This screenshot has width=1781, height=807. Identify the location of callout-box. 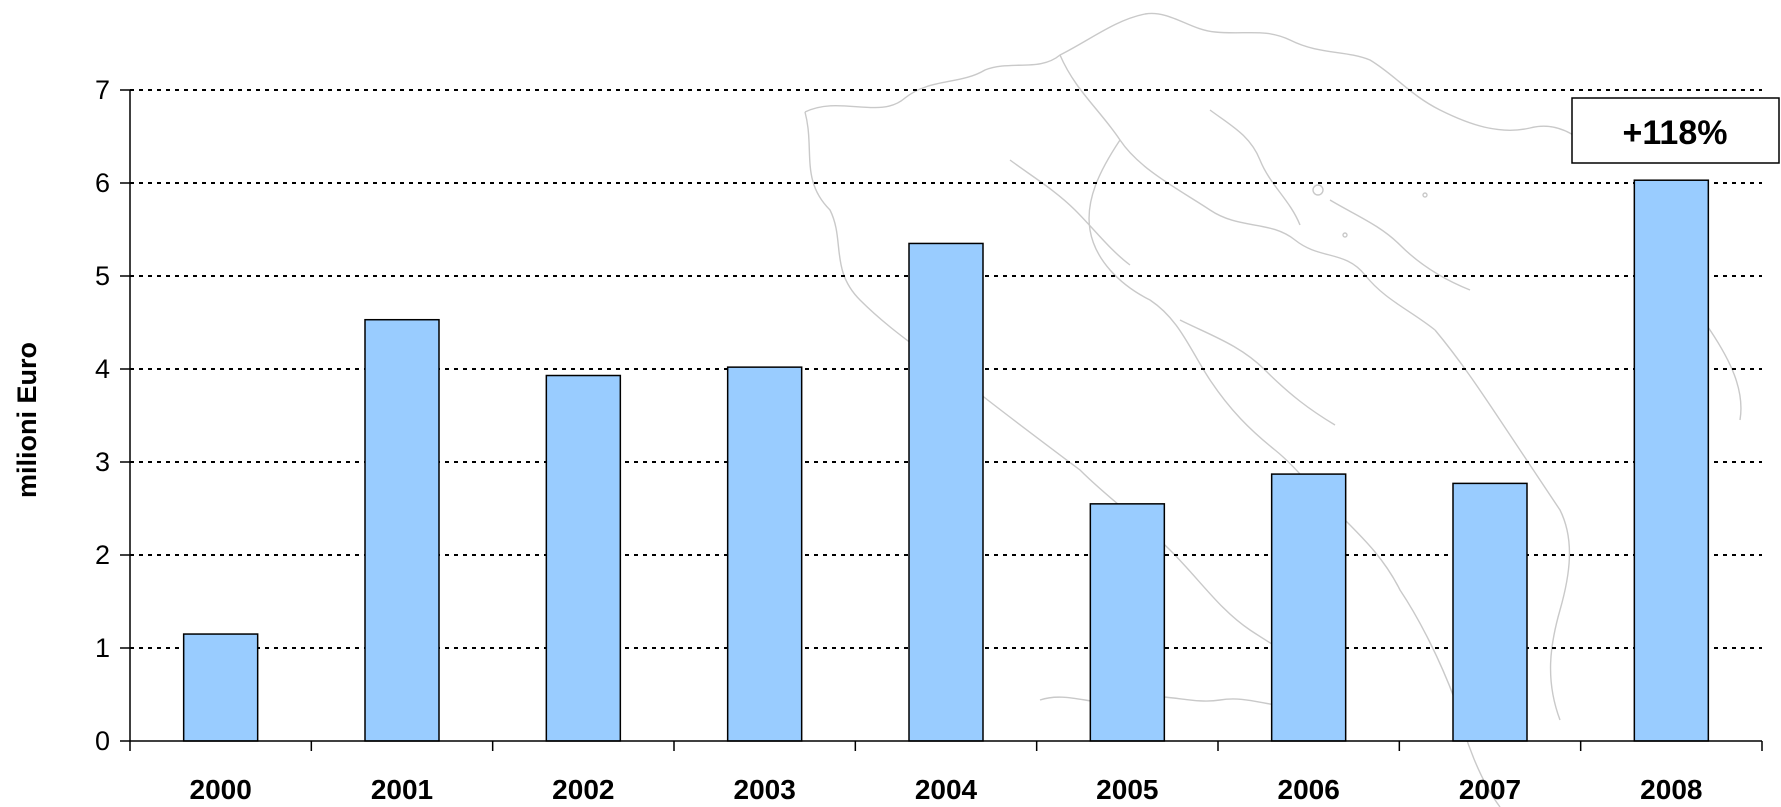
(1675, 130).